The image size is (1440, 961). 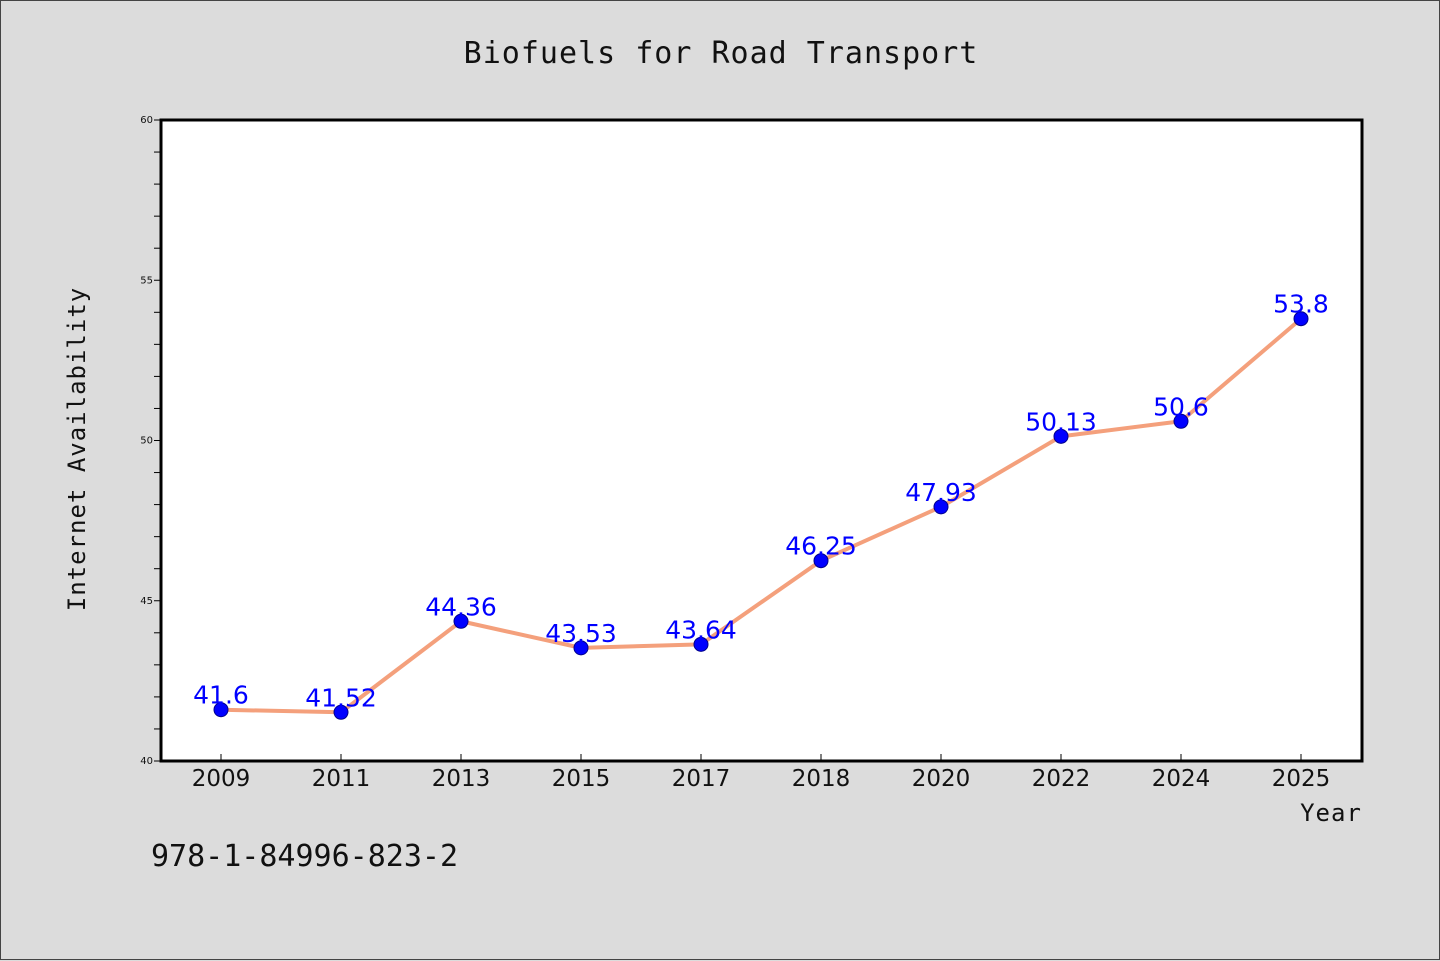 I want to click on data-label: 47.93, so click(x=941, y=492).